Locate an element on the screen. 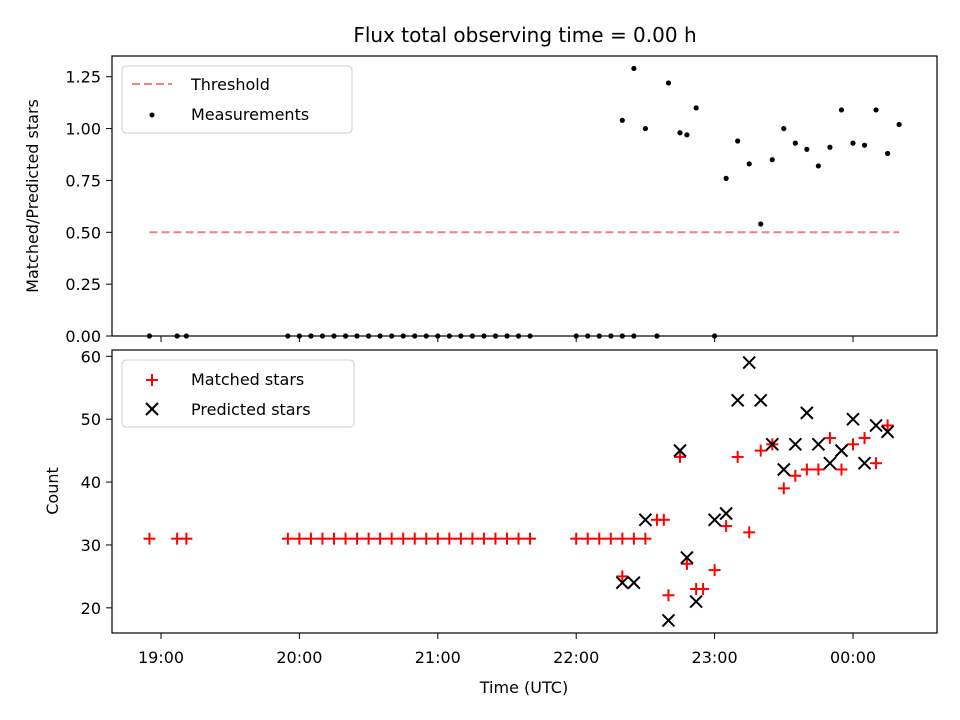 This screenshot has width=960, height=720. bottom-legend: Matched stars Predicted stars is located at coordinates (238, 393).